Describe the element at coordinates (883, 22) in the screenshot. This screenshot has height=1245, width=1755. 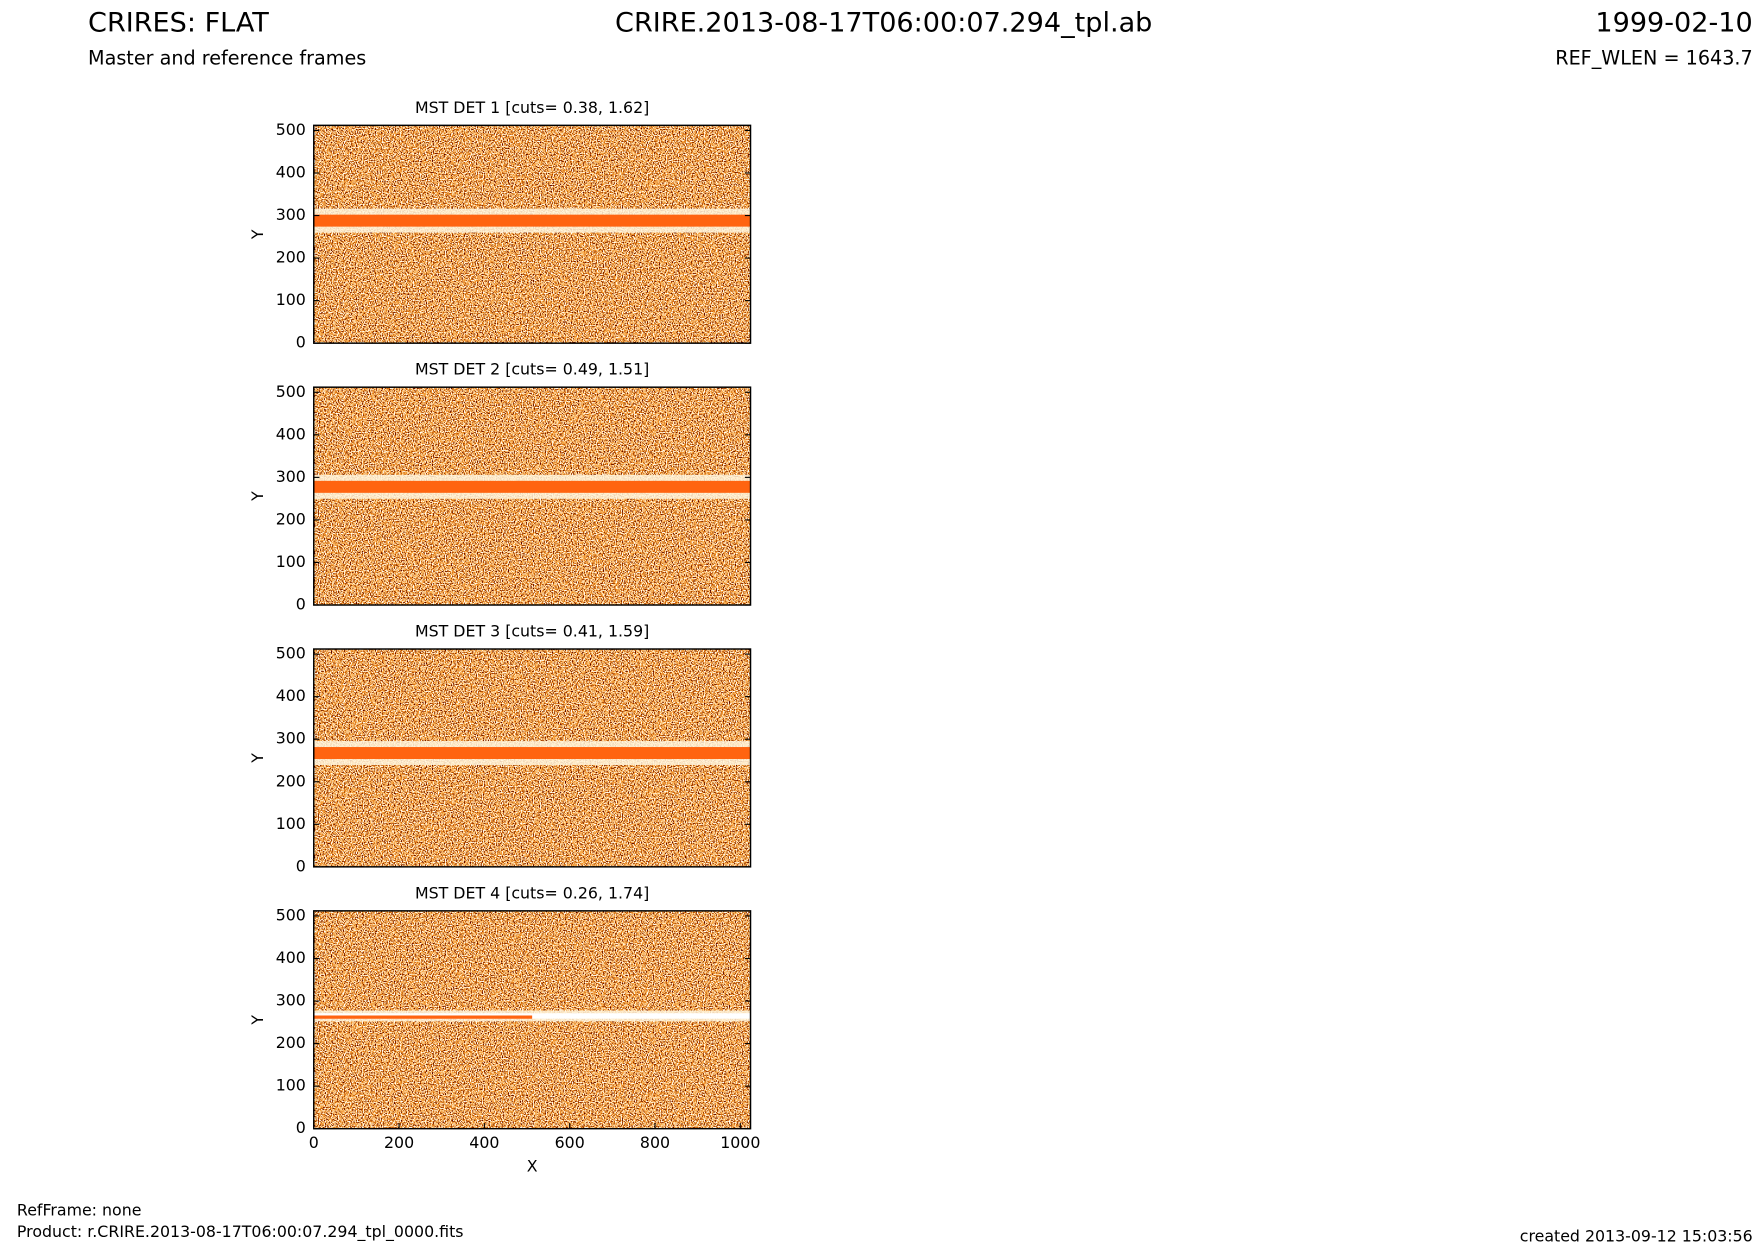
I see `header-file: CRIRE.2013-08-17T06:00:07.294_tpl.ab` at that location.